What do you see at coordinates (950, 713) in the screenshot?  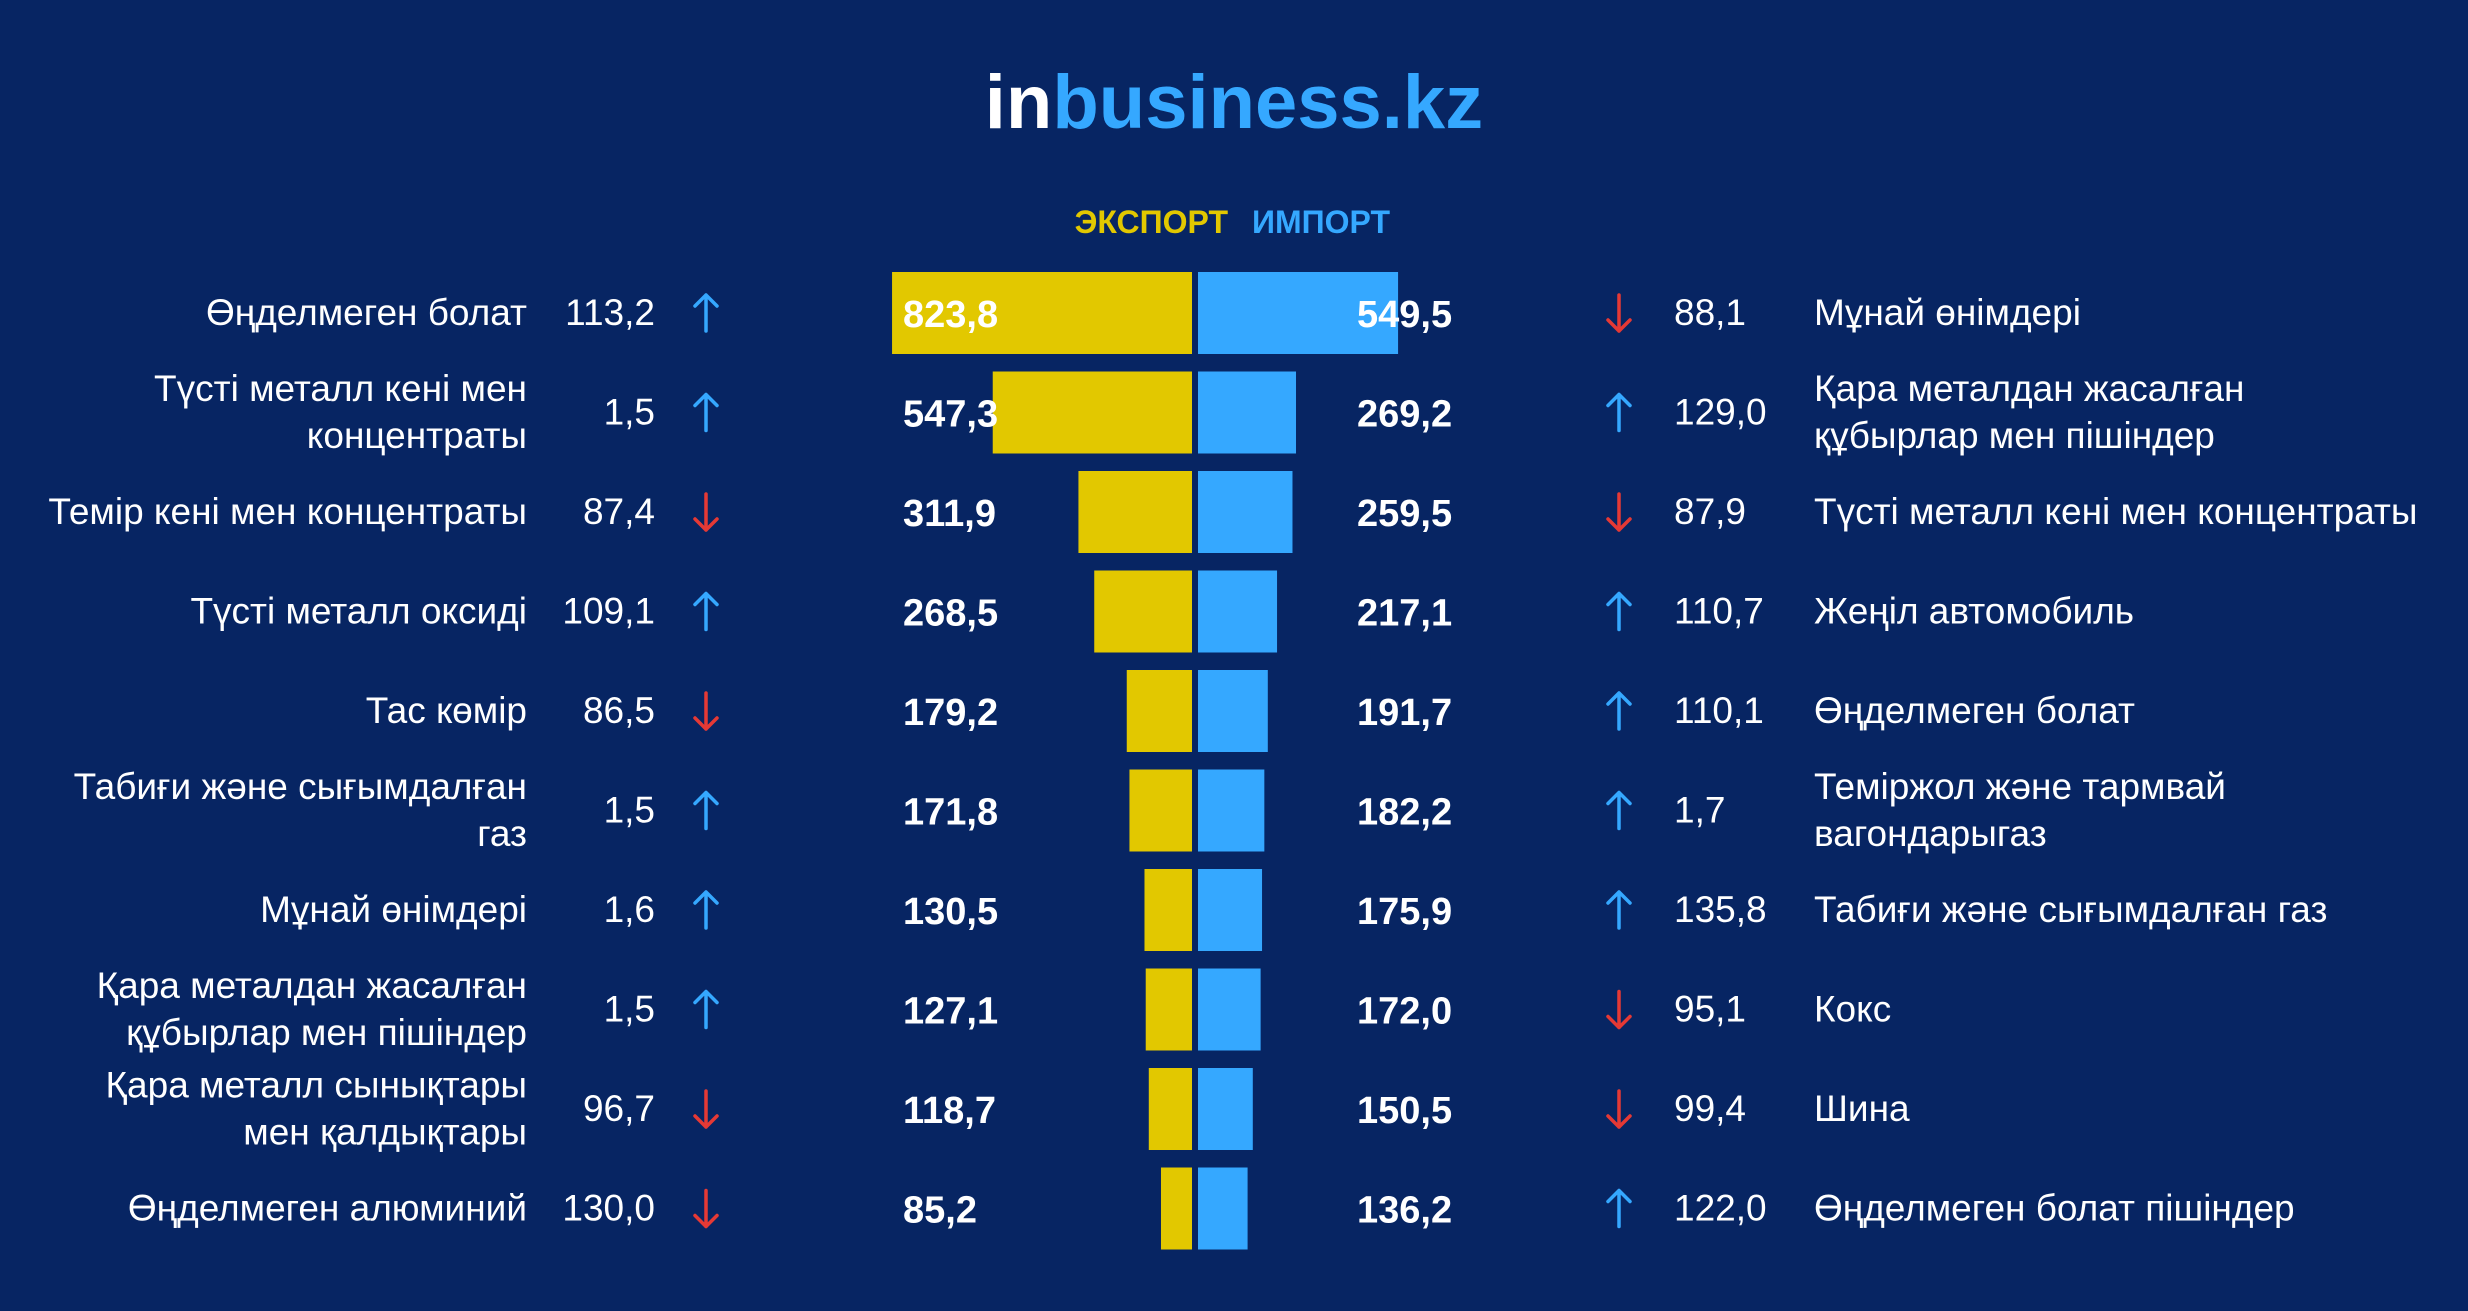 I see `export-value-label: 179,2` at bounding box center [950, 713].